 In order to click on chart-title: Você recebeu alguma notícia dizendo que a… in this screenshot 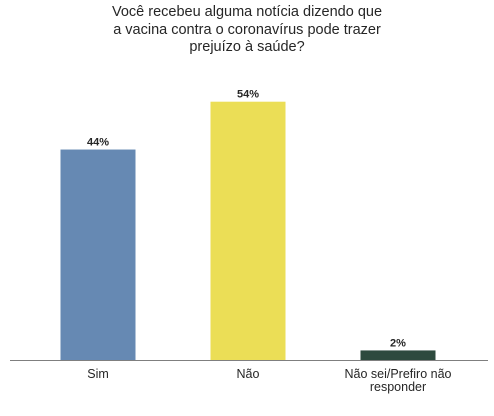, I will do `click(247, 29)`.